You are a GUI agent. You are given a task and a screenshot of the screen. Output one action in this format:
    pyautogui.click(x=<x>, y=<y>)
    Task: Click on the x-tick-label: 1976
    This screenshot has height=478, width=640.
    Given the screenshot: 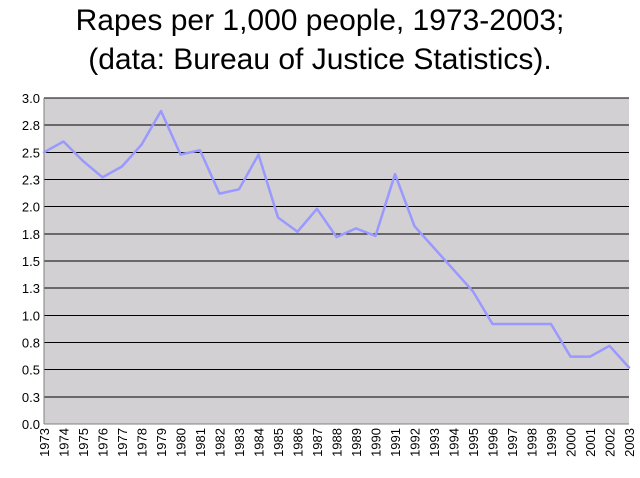 What is the action you would take?
    pyautogui.click(x=103, y=442)
    